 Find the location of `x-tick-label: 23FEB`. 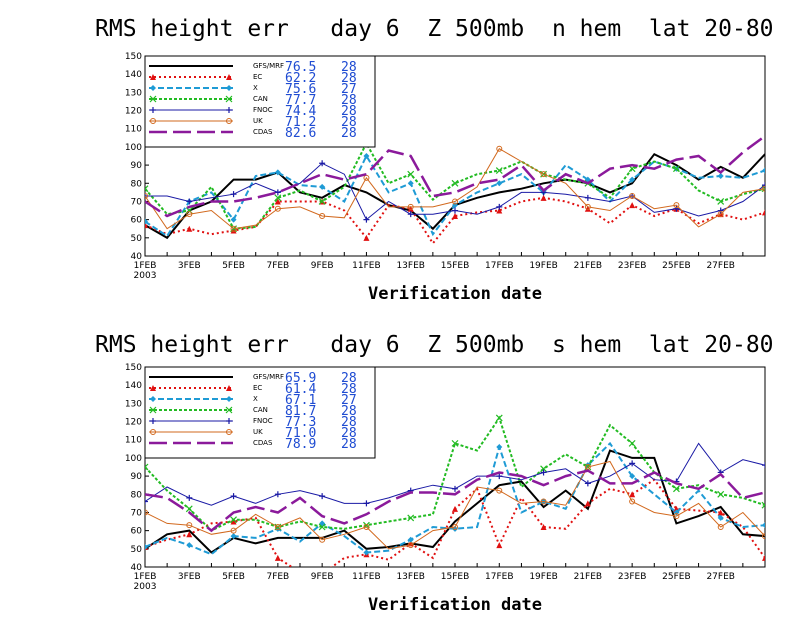

x-tick-label: 23FEB is located at coordinates (632, 266).